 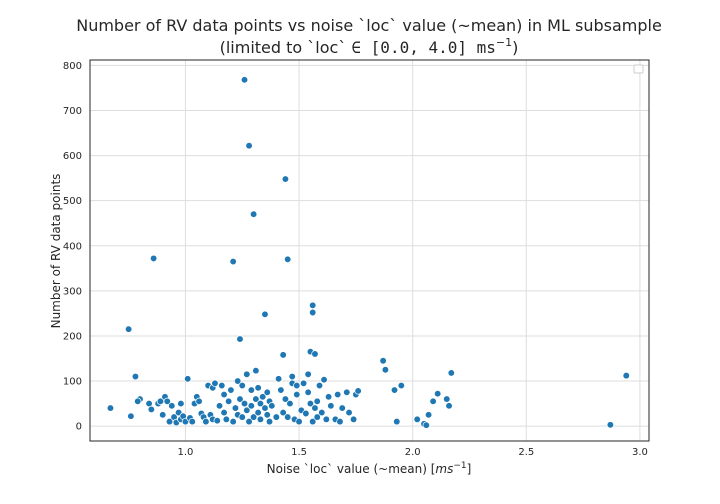 What do you see at coordinates (72, 156) in the screenshot?
I see `y-tick-label: 600` at bounding box center [72, 156].